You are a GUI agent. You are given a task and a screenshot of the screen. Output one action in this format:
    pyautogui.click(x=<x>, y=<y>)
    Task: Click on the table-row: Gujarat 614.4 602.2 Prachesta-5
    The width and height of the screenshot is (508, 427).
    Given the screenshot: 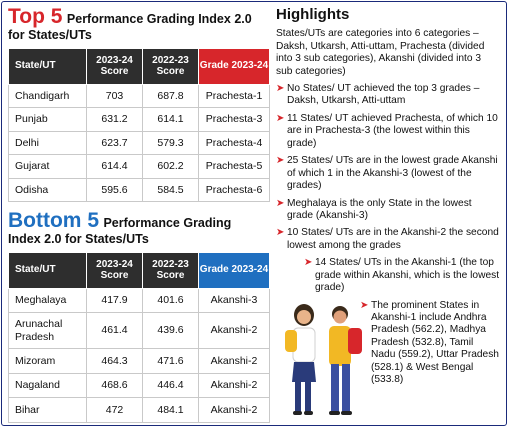 What is the action you would take?
    pyautogui.click(x=139, y=166)
    